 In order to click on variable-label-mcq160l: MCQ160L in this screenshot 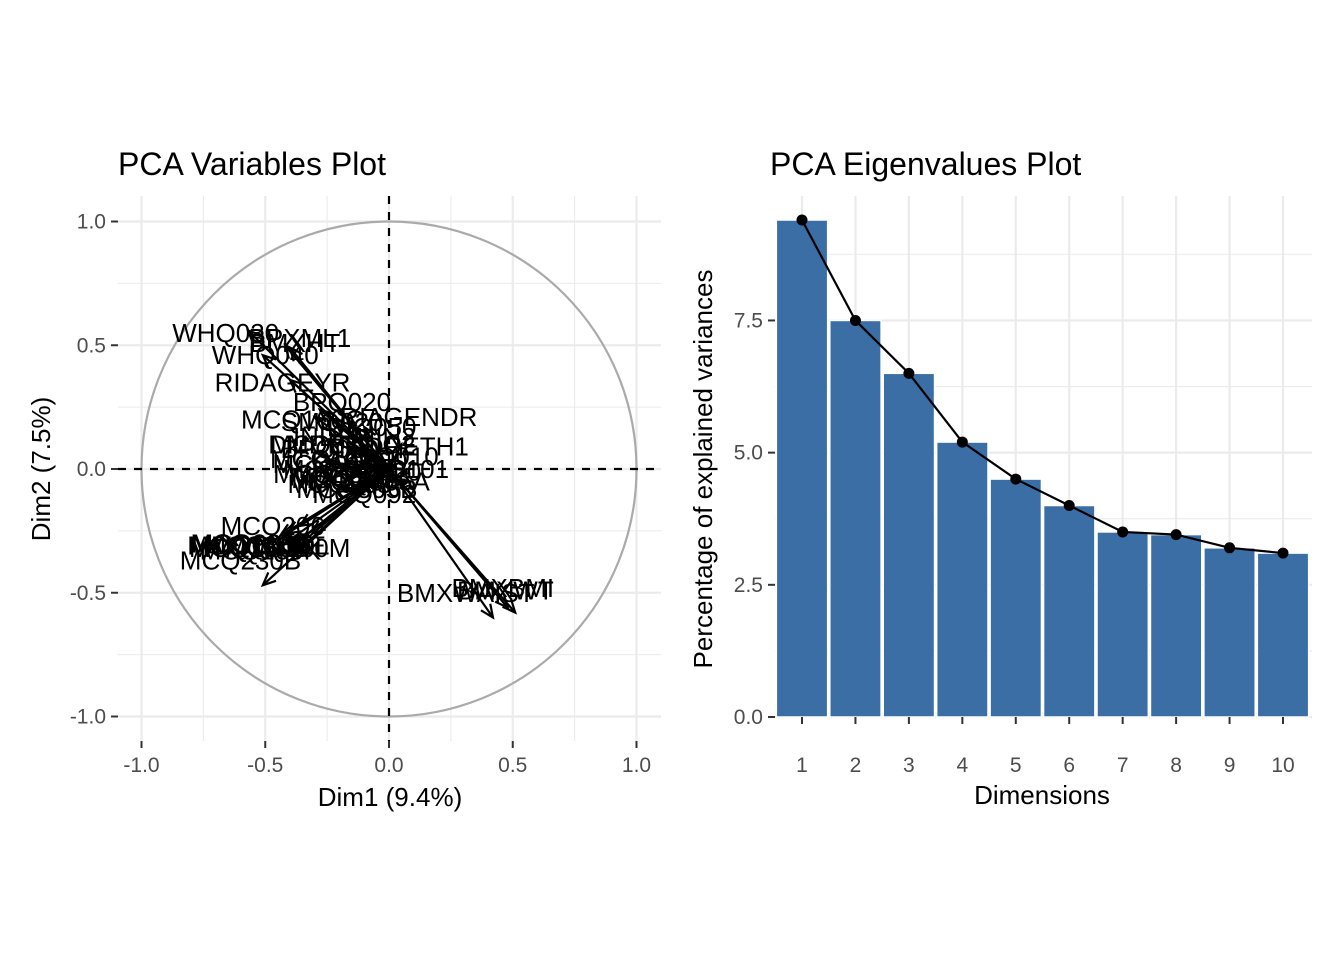, I will do `click(270, 546)`.